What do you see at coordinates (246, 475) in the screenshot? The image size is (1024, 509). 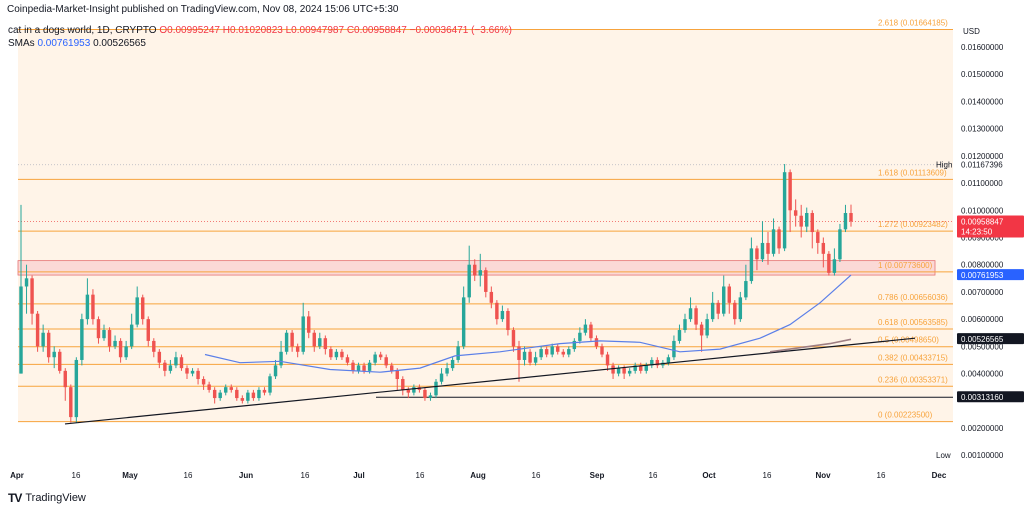 I see `x-tick-label: Jun` at bounding box center [246, 475].